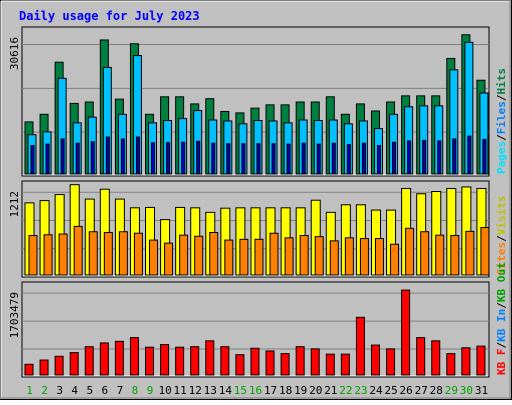 The height and width of the screenshot is (405, 512). What do you see at coordinates (421, 390) in the screenshot?
I see `day-label: 27` at bounding box center [421, 390].